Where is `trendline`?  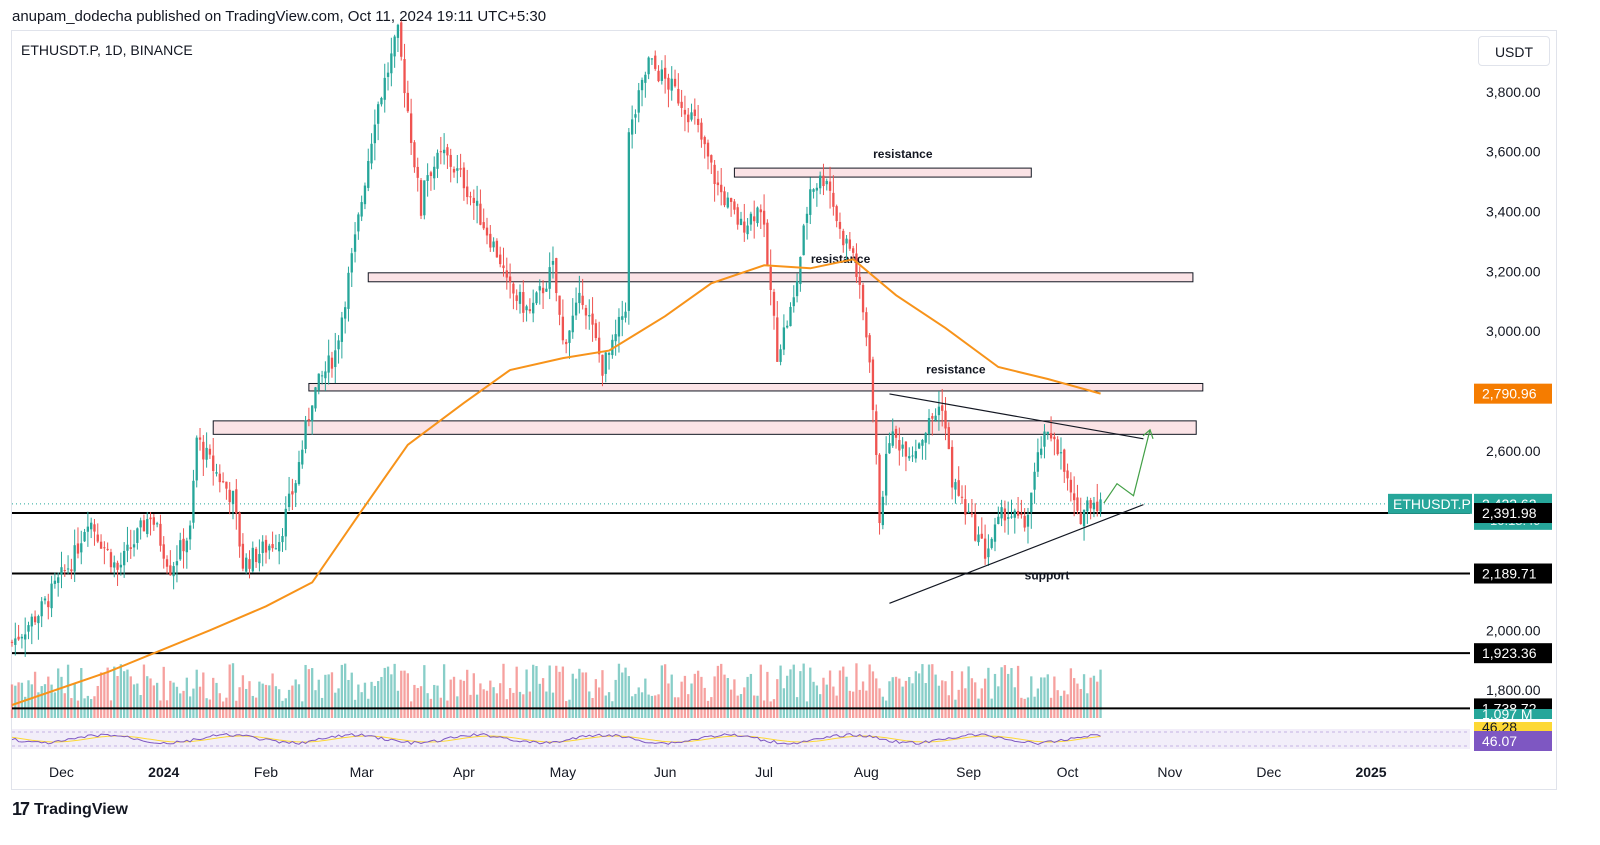 trendline is located at coordinates (1016, 554).